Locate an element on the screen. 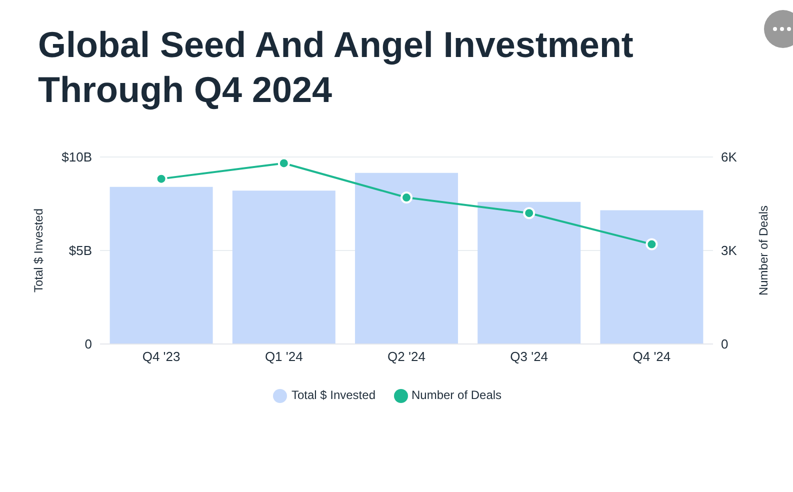 The width and height of the screenshot is (793, 492). y-axis-title: Total $ Invested is located at coordinates (38, 250).